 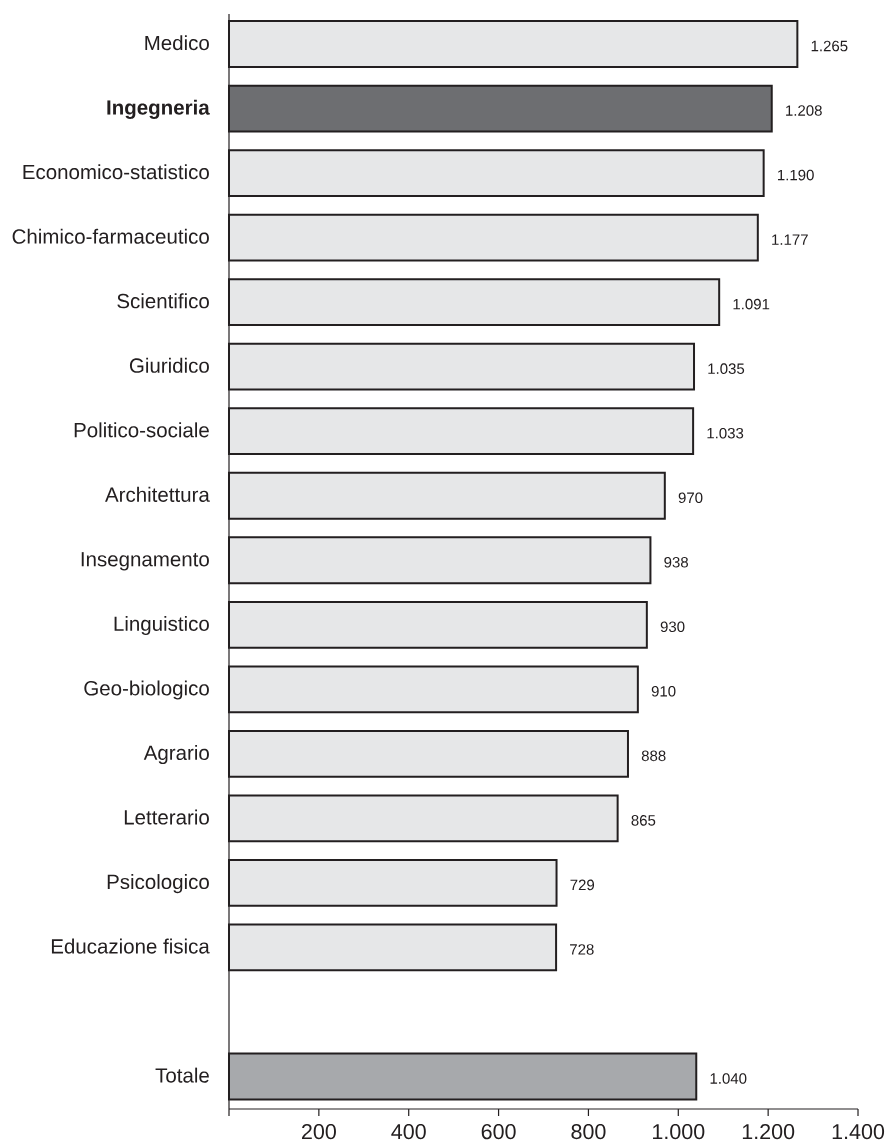 What do you see at coordinates (726, 368) in the screenshot?
I see `data-label: 1.035` at bounding box center [726, 368].